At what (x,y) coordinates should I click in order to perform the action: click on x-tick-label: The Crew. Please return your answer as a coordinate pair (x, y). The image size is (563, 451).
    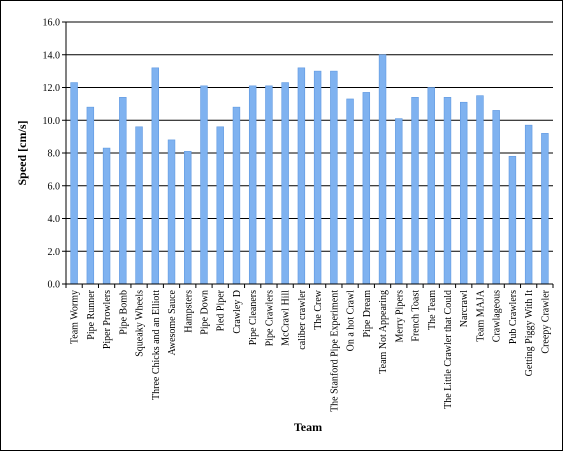
    Looking at the image, I should click on (318, 309).